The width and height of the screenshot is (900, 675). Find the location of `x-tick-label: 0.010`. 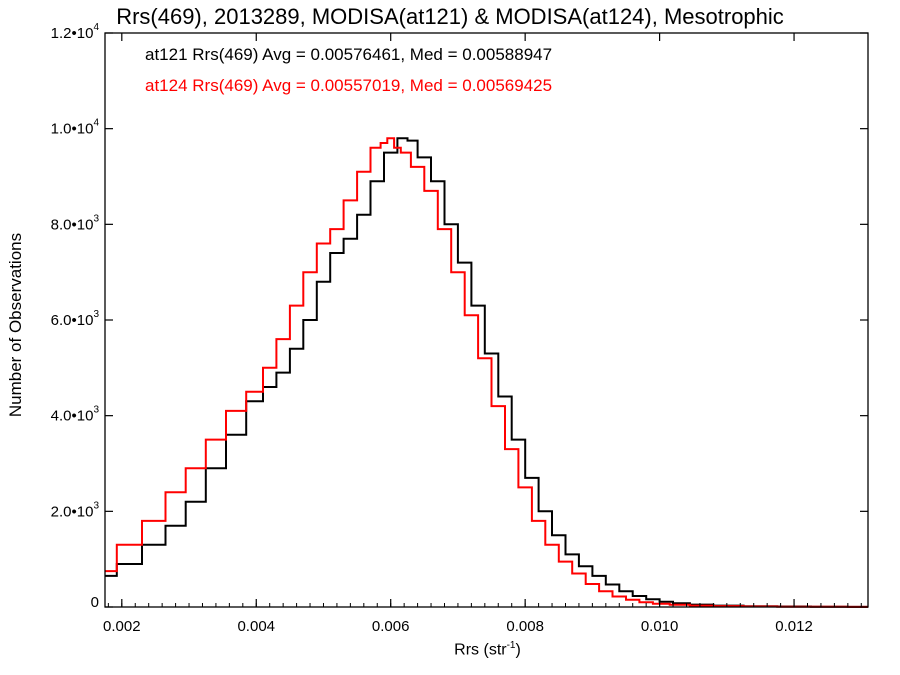

x-tick-label: 0.010 is located at coordinates (660, 626).